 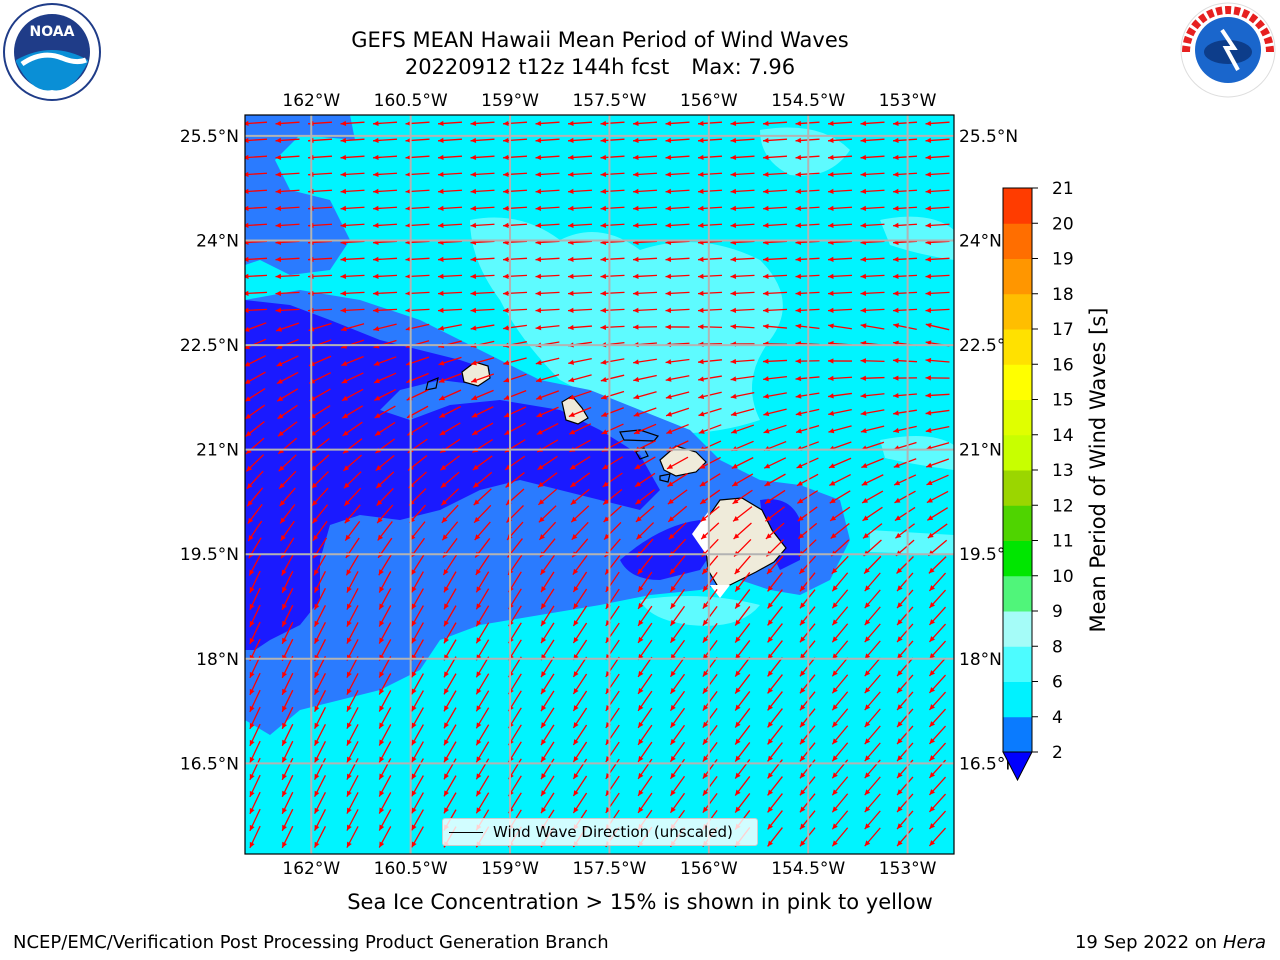 What do you see at coordinates (701, 536) in the screenshot?
I see `masked-area` at bounding box center [701, 536].